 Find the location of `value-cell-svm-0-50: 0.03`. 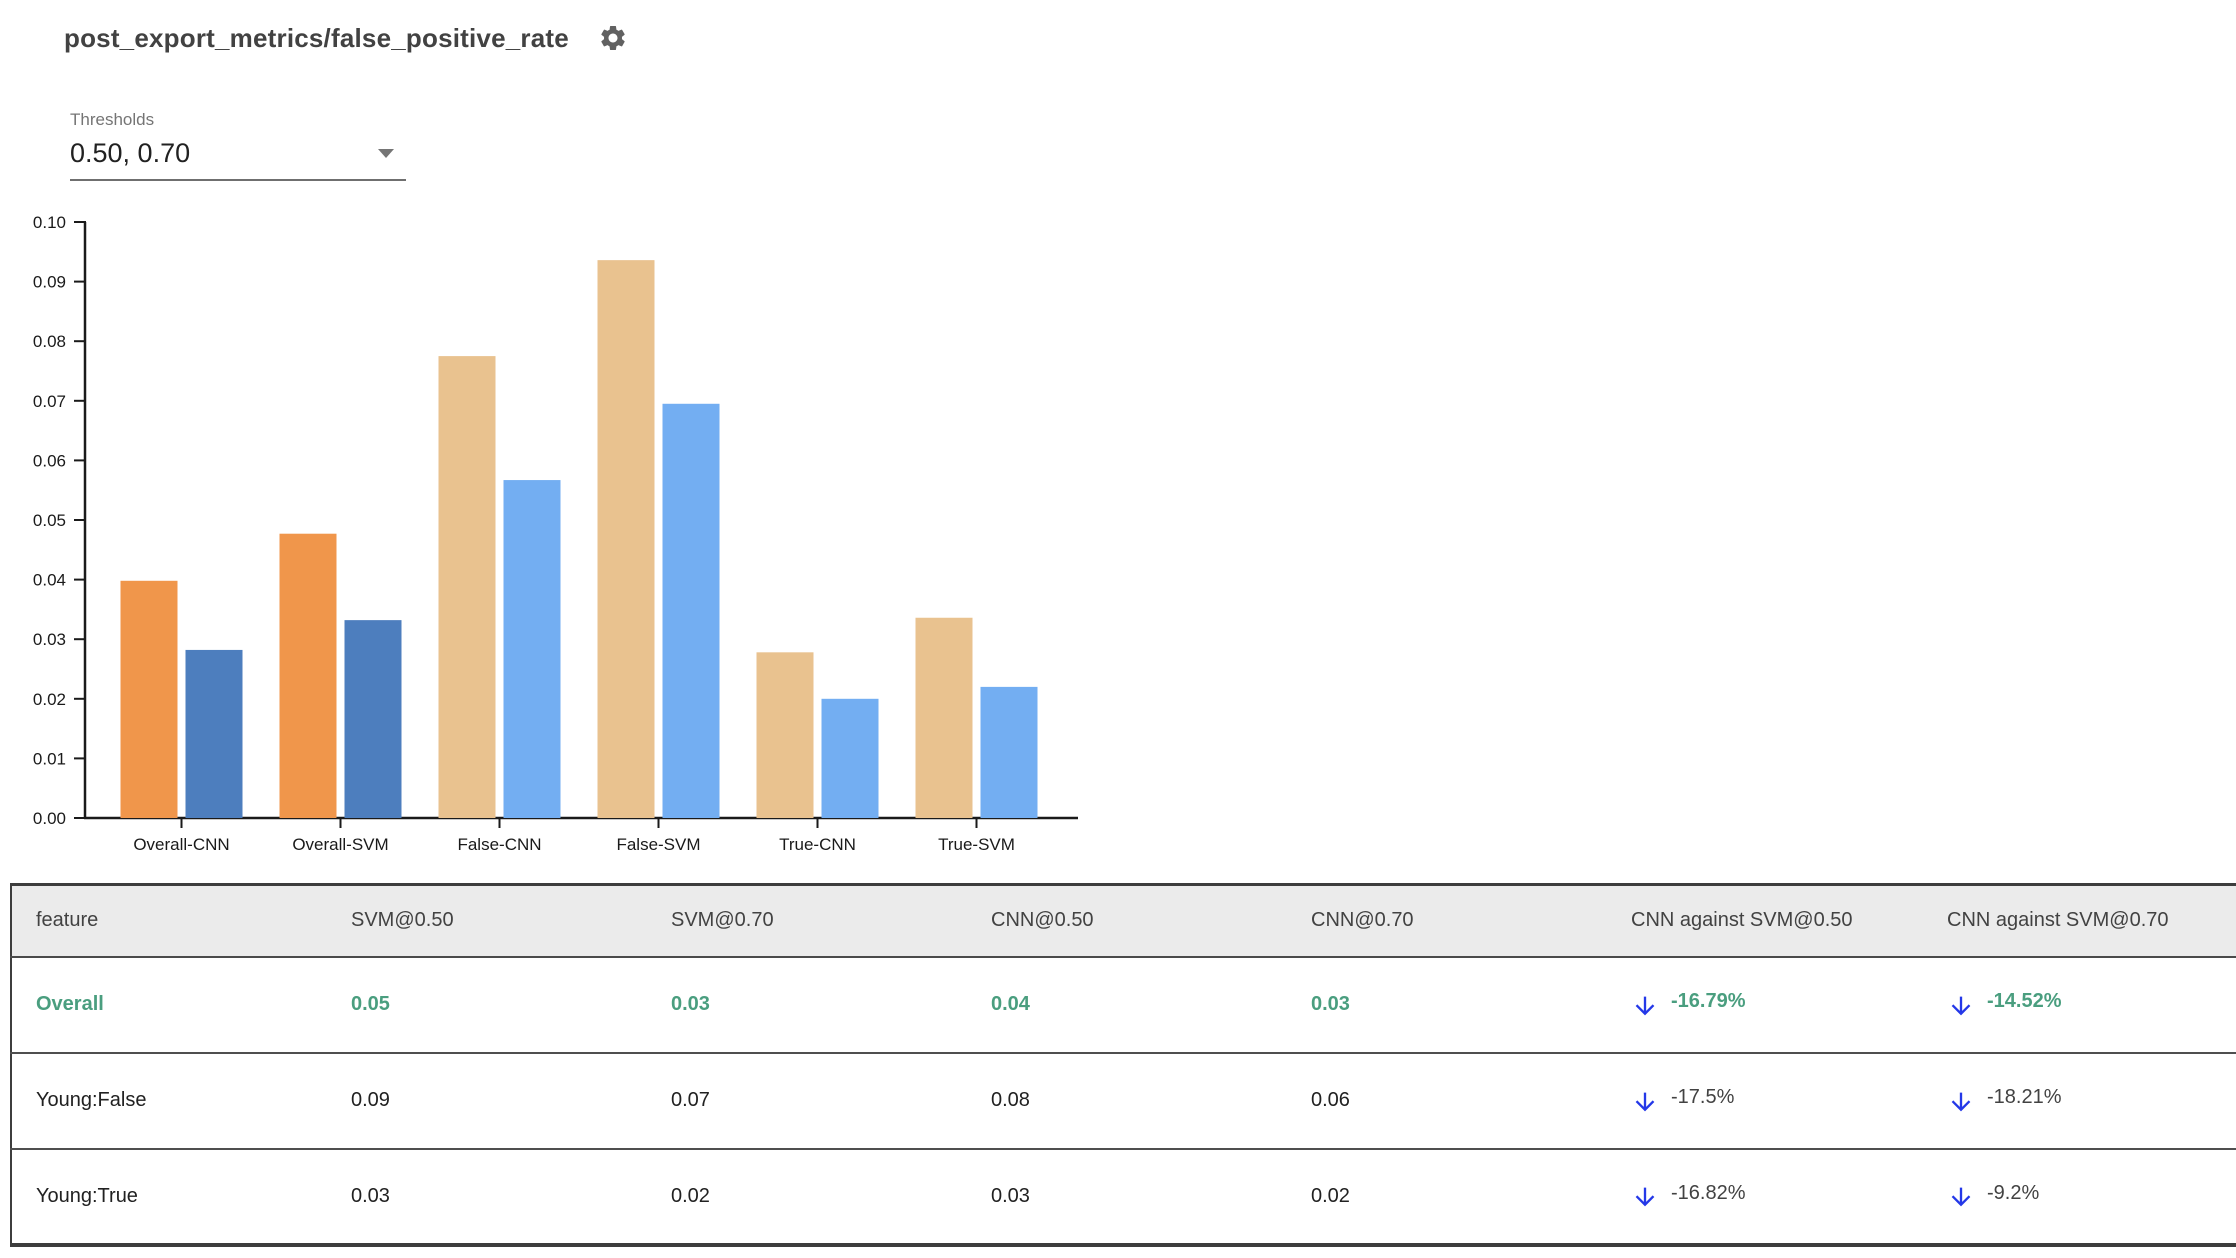

value-cell-svm-0-50: 0.03 is located at coordinates (370, 1195).